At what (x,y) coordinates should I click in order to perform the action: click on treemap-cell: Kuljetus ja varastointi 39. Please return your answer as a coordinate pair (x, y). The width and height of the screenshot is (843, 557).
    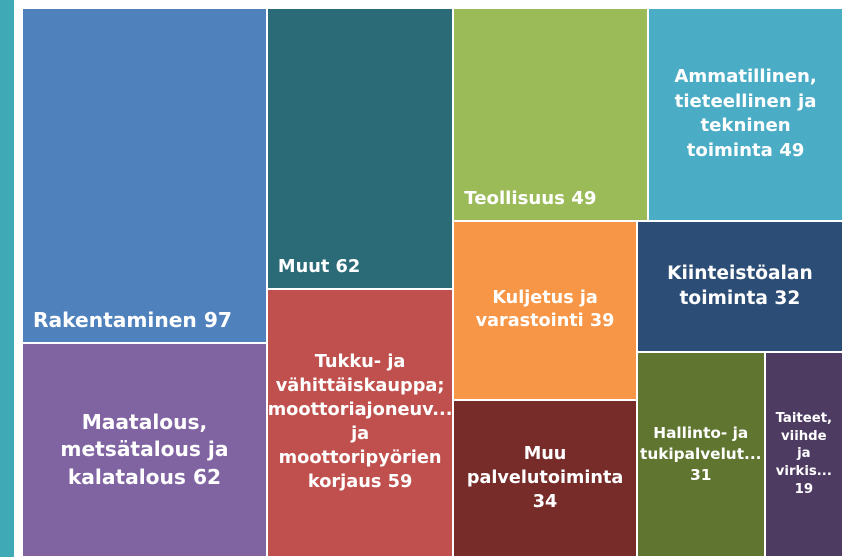
    Looking at the image, I should click on (545, 310).